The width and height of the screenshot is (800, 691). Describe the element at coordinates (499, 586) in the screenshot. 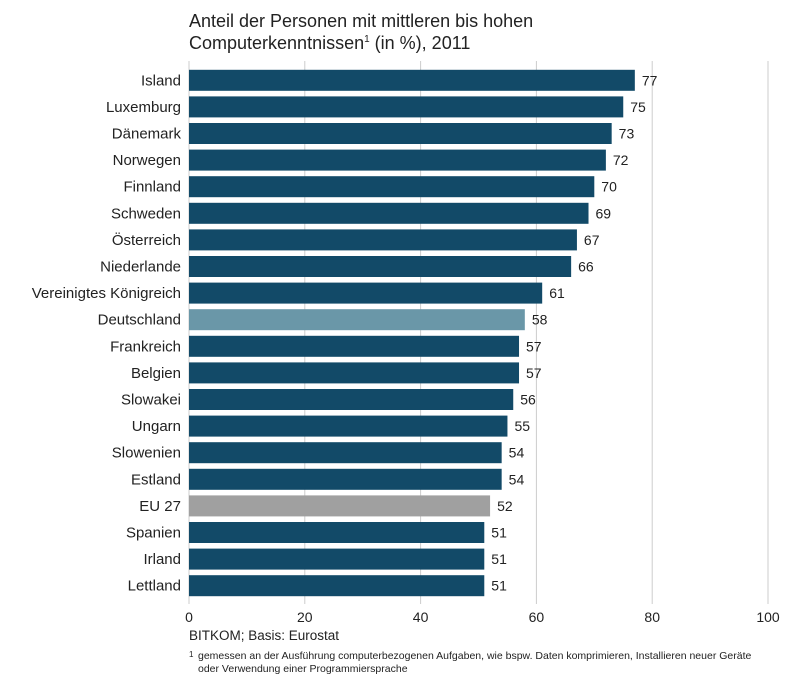

I see `value-label-lettland: 51` at that location.